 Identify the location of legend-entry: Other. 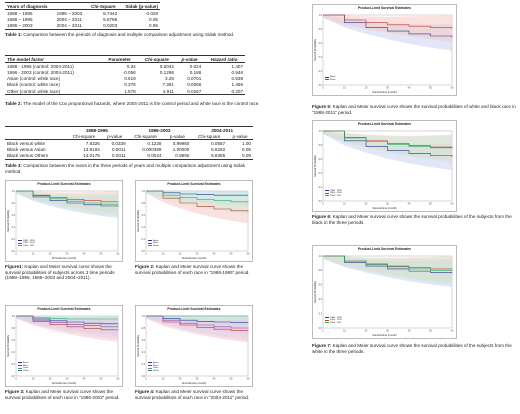
(23, 368).